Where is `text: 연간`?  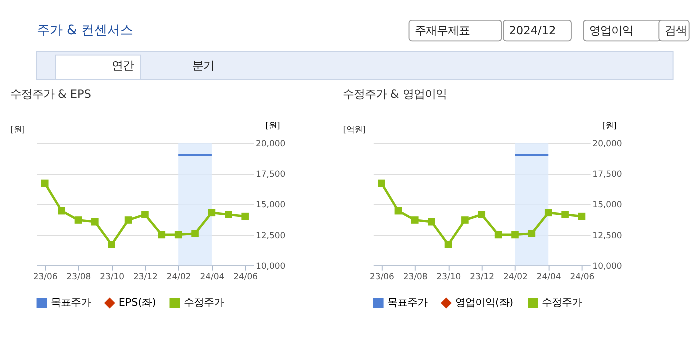 text: 연간 is located at coordinates (123, 65).